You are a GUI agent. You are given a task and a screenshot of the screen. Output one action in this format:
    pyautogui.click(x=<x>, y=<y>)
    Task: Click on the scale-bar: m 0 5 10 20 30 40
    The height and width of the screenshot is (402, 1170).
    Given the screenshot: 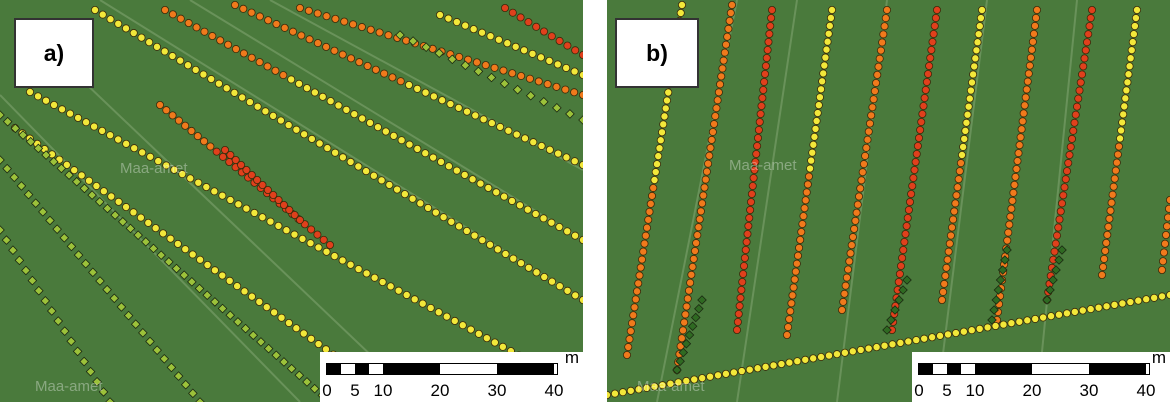 What is the action you would take?
    pyautogui.click(x=1041, y=375)
    